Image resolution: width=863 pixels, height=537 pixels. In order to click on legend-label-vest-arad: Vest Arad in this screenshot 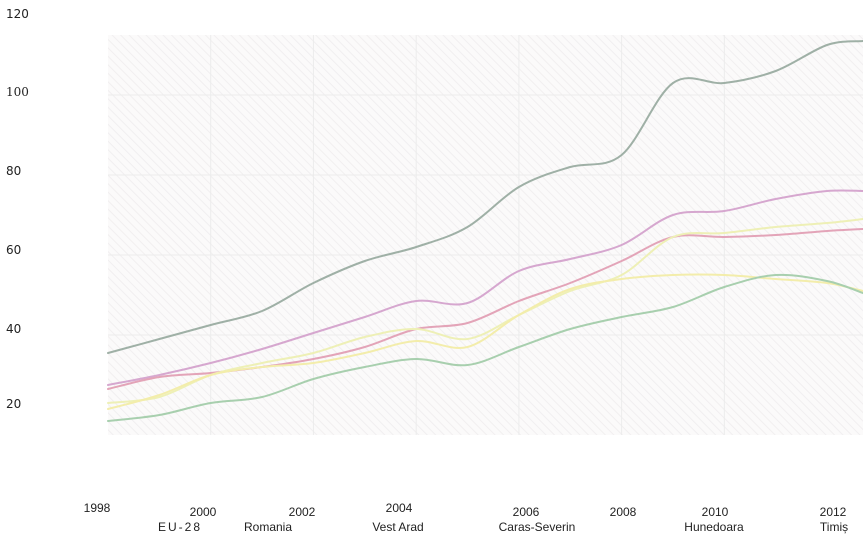, I will do `click(397, 527)`.